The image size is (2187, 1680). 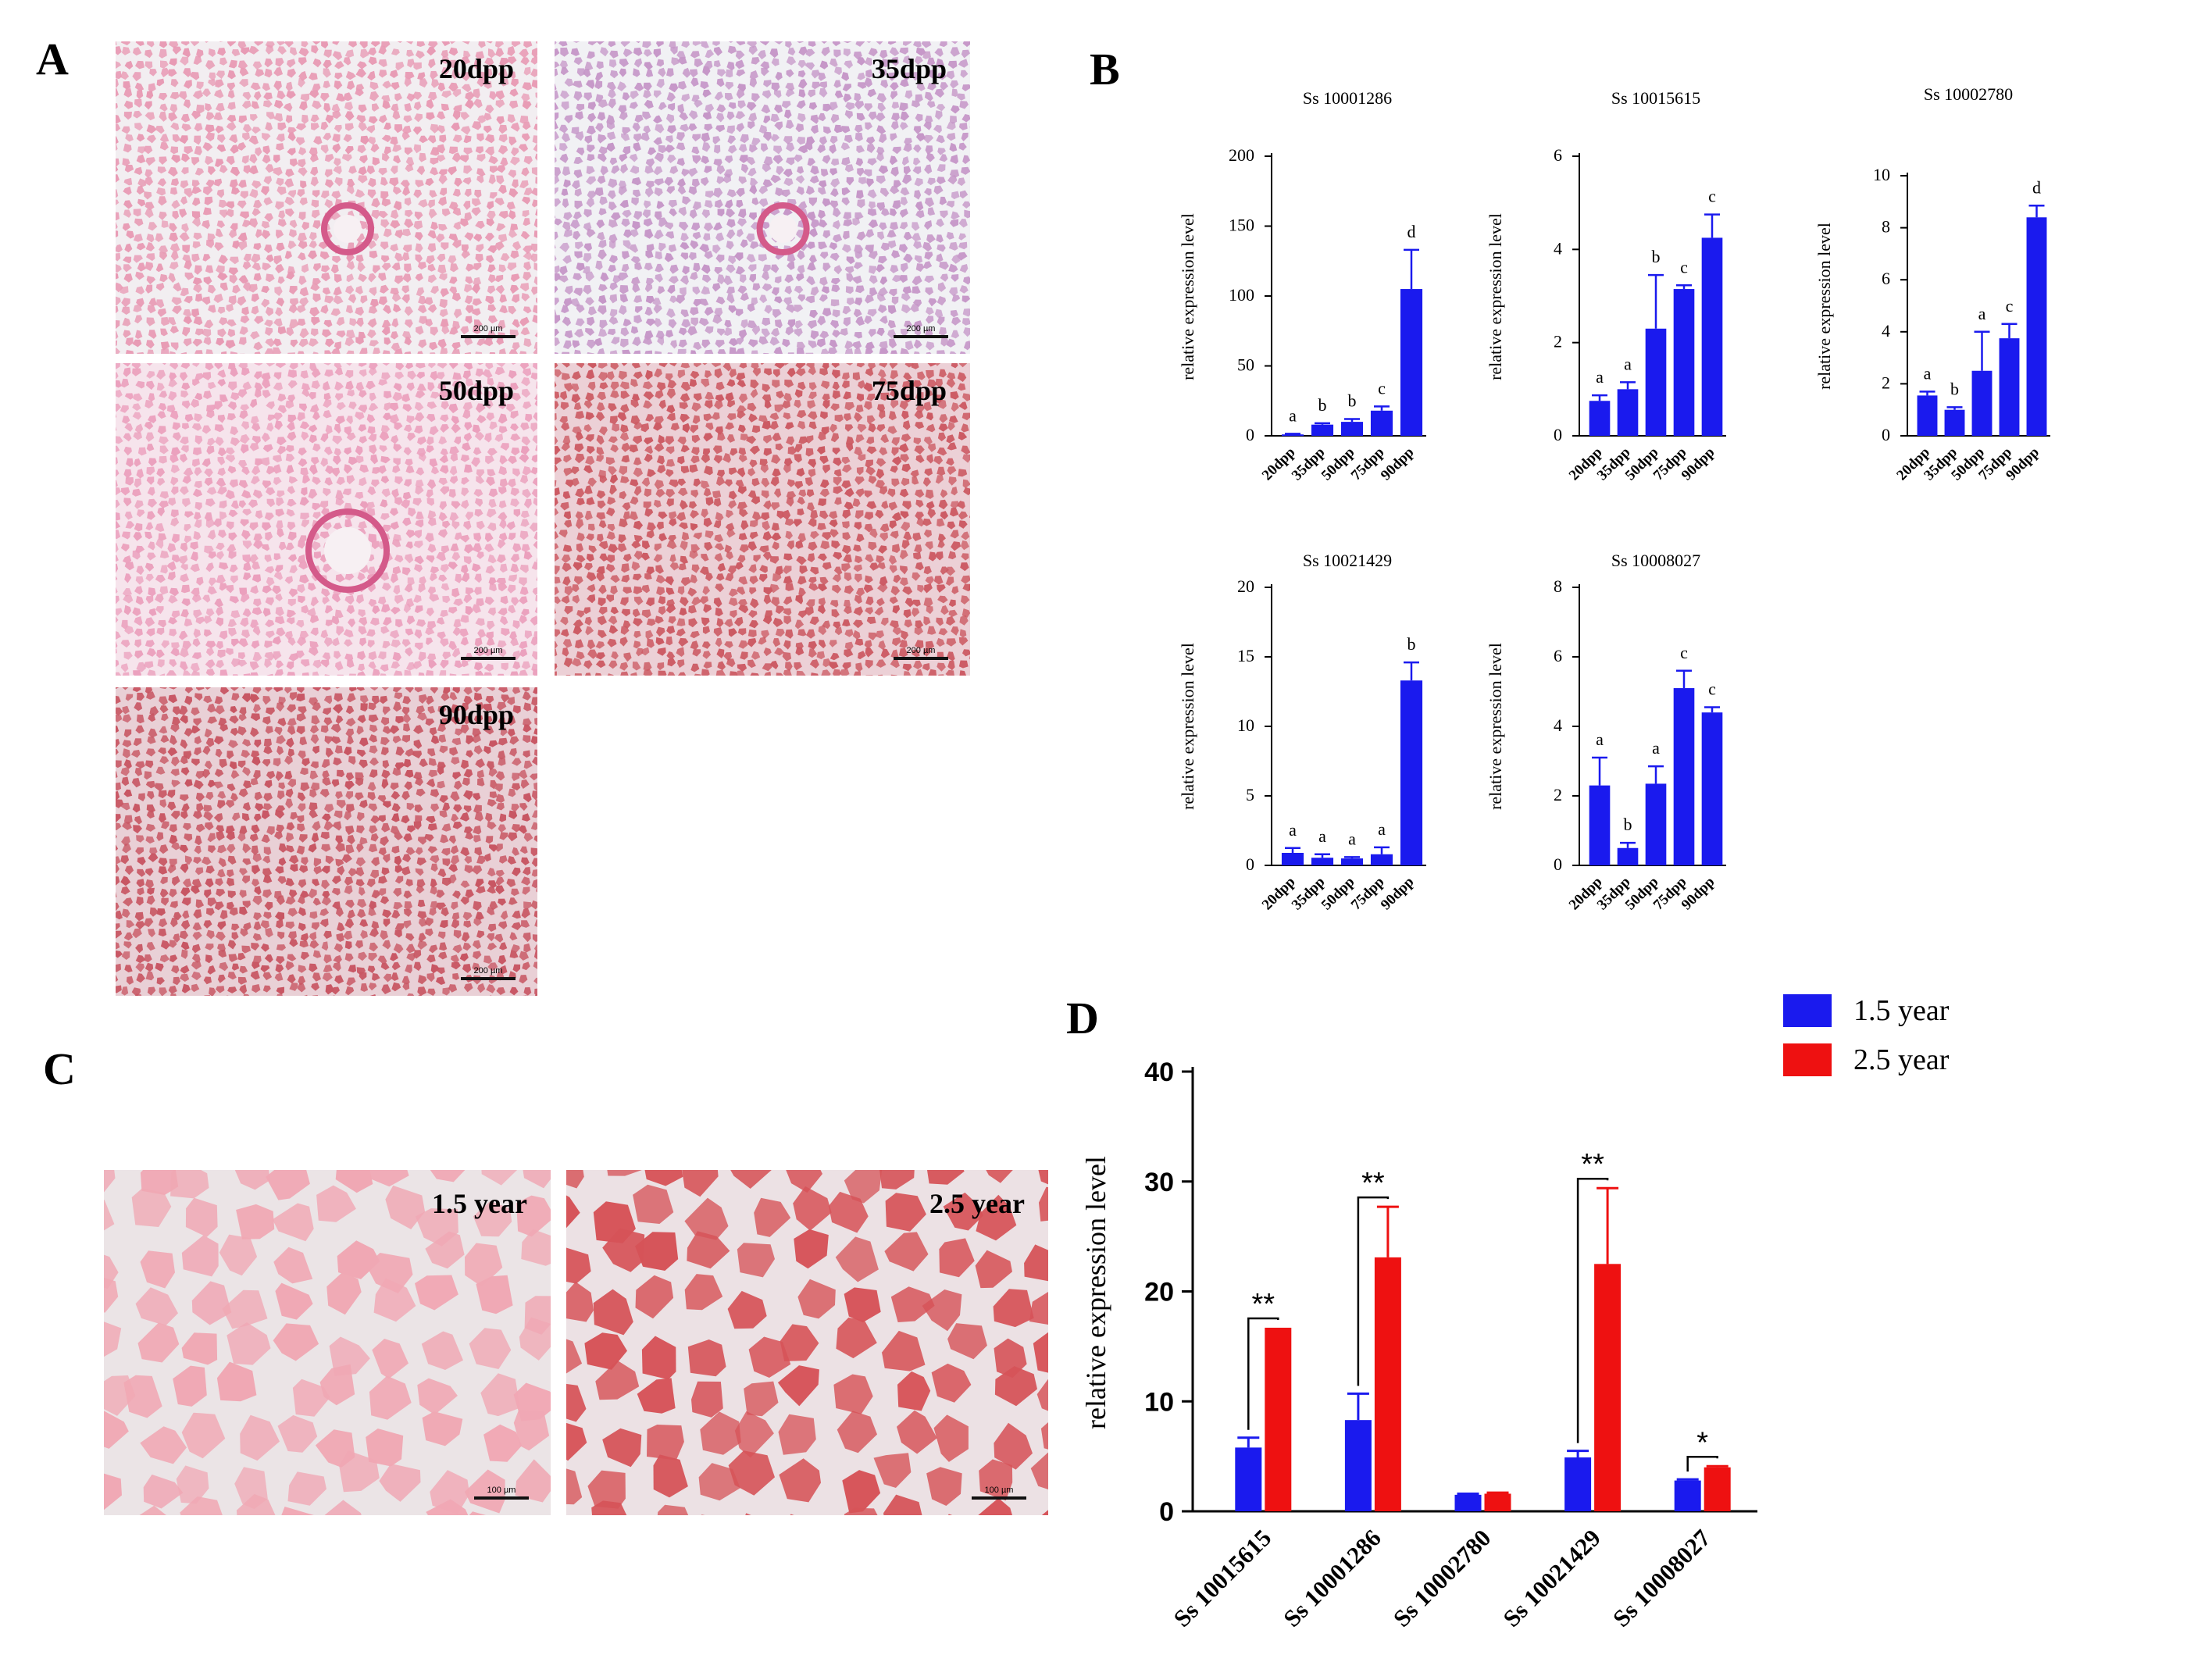 I want to click on micrograph-35dpp: 35dpp 200 µm, so click(x=762, y=197).